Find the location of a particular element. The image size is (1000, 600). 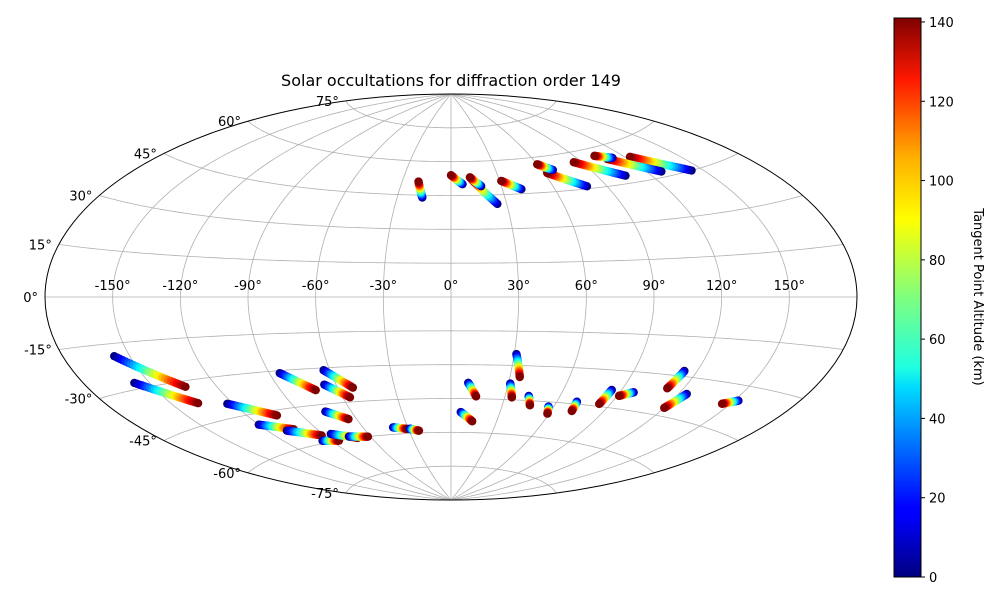

latitude-tick-label: -15° is located at coordinates (38, 351).